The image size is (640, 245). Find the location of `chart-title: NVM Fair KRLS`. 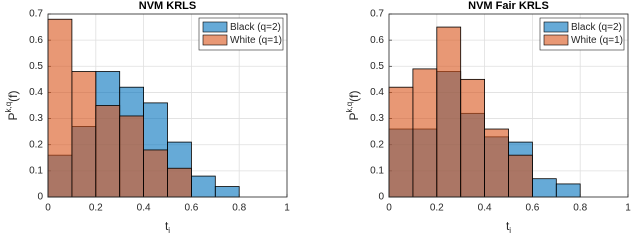

chart-title: NVM Fair KRLS is located at coordinates (508, 6).